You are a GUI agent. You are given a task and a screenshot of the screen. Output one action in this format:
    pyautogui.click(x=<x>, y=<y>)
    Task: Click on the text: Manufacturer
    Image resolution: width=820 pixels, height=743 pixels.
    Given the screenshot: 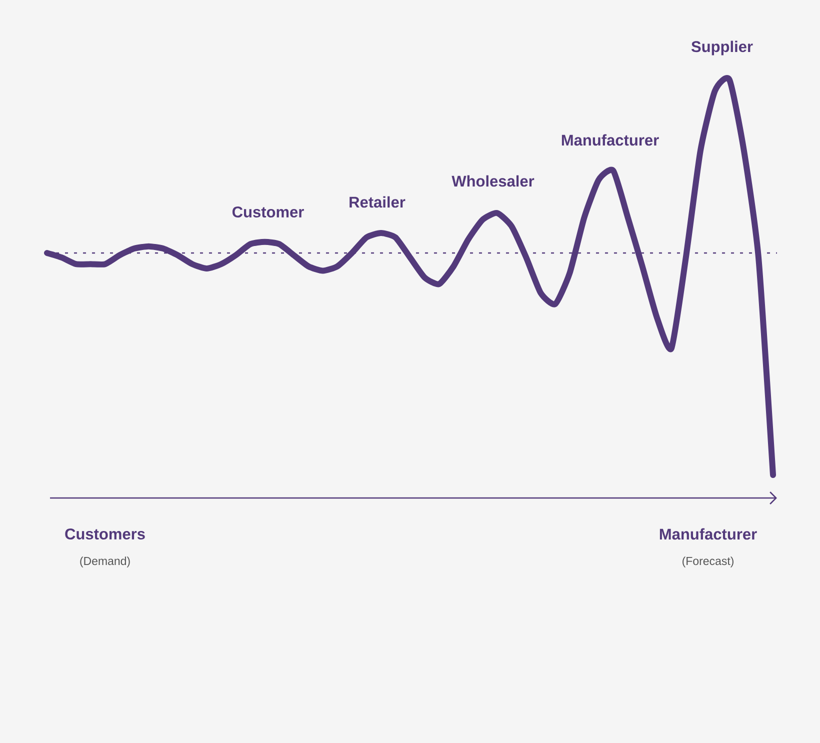 What is the action you would take?
    pyautogui.click(x=708, y=534)
    